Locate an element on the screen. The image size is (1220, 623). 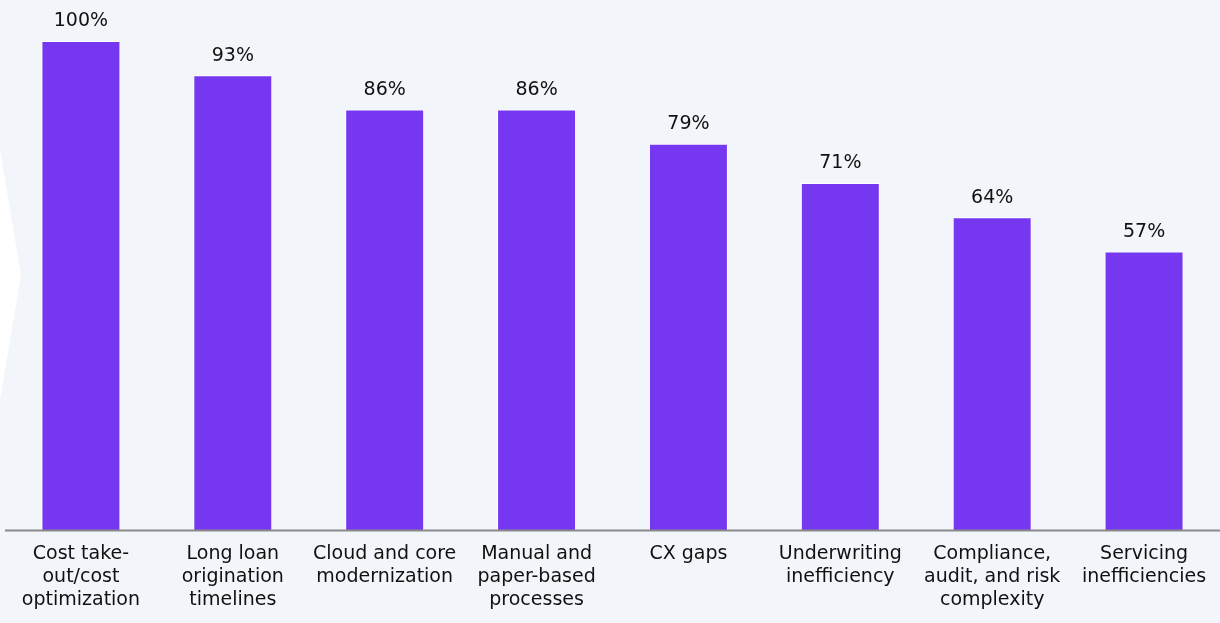
x-tick-label: CX gaps is located at coordinates (688, 551).